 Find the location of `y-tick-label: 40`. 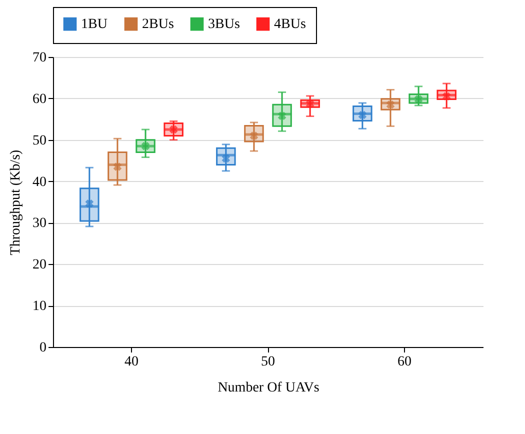

y-tick-label: 40 is located at coordinates (39, 182).